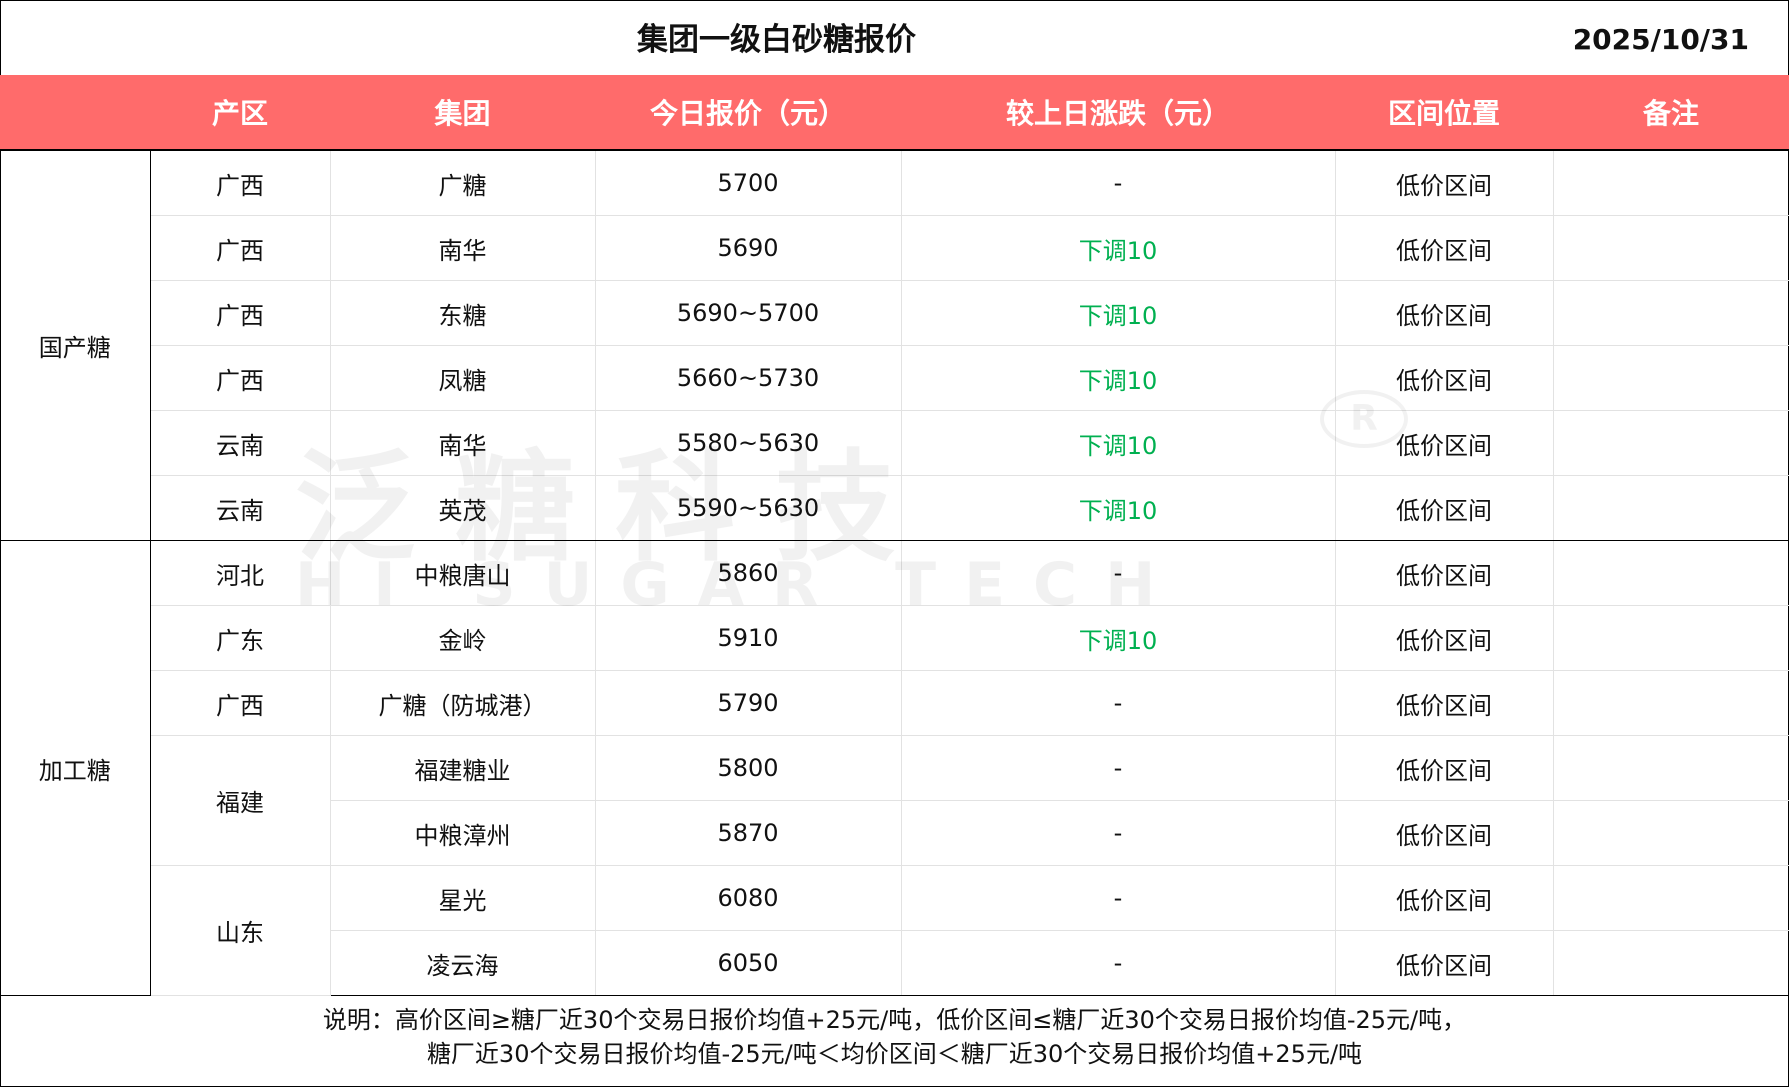  I want to click on group-cell: 福建糖业, so click(463, 768).